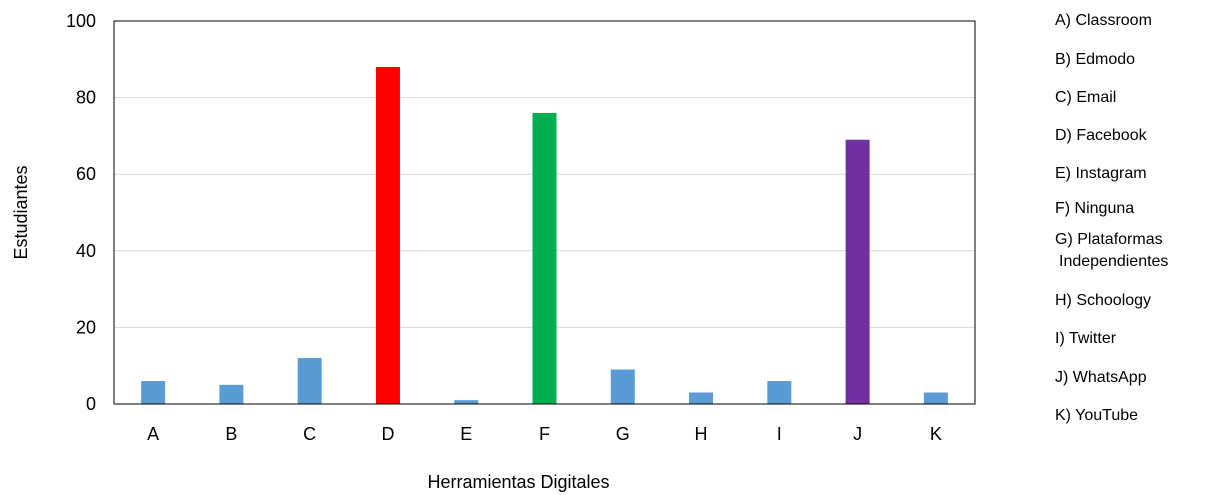  Describe the element at coordinates (518, 482) in the screenshot. I see `x-axis-title: Herramientas Digitales` at that location.